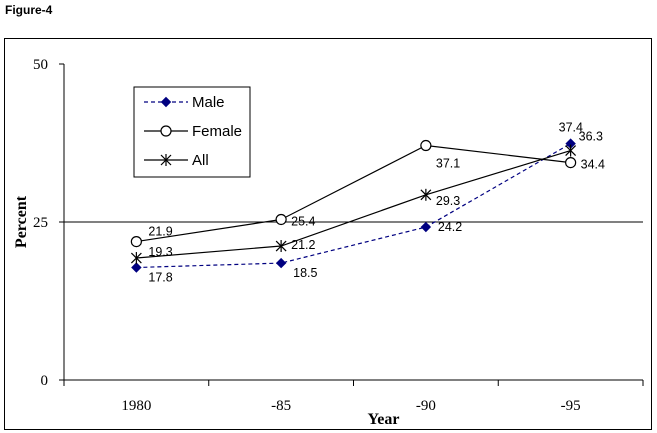  What do you see at coordinates (448, 164) in the screenshot?
I see `data-label-female: 37.1` at bounding box center [448, 164].